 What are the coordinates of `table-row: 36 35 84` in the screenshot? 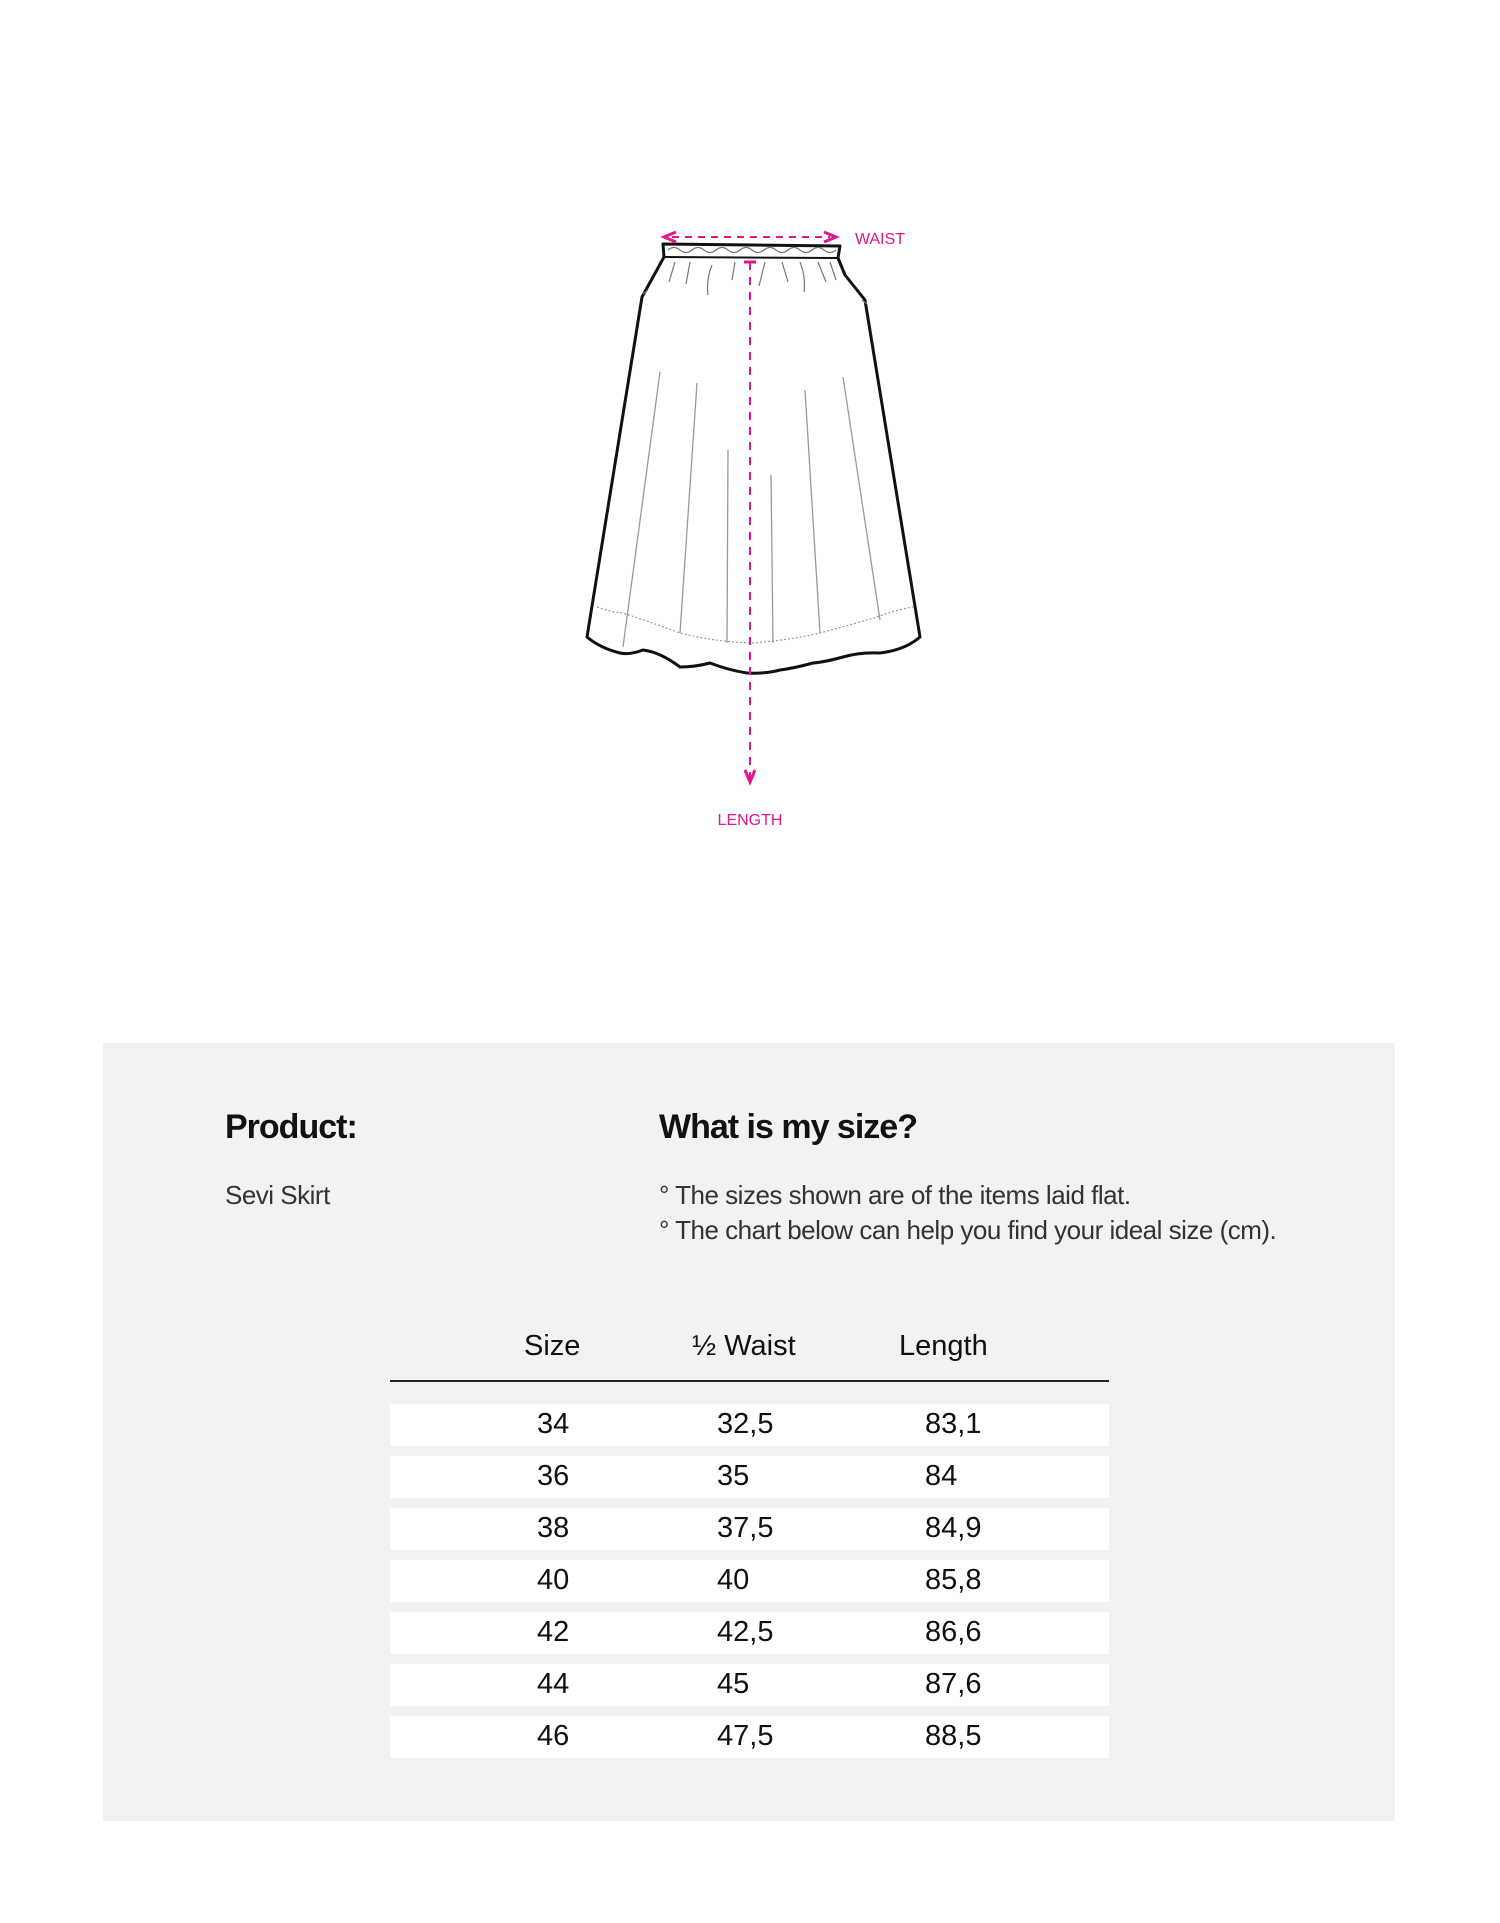 It's located at (749, 1477).